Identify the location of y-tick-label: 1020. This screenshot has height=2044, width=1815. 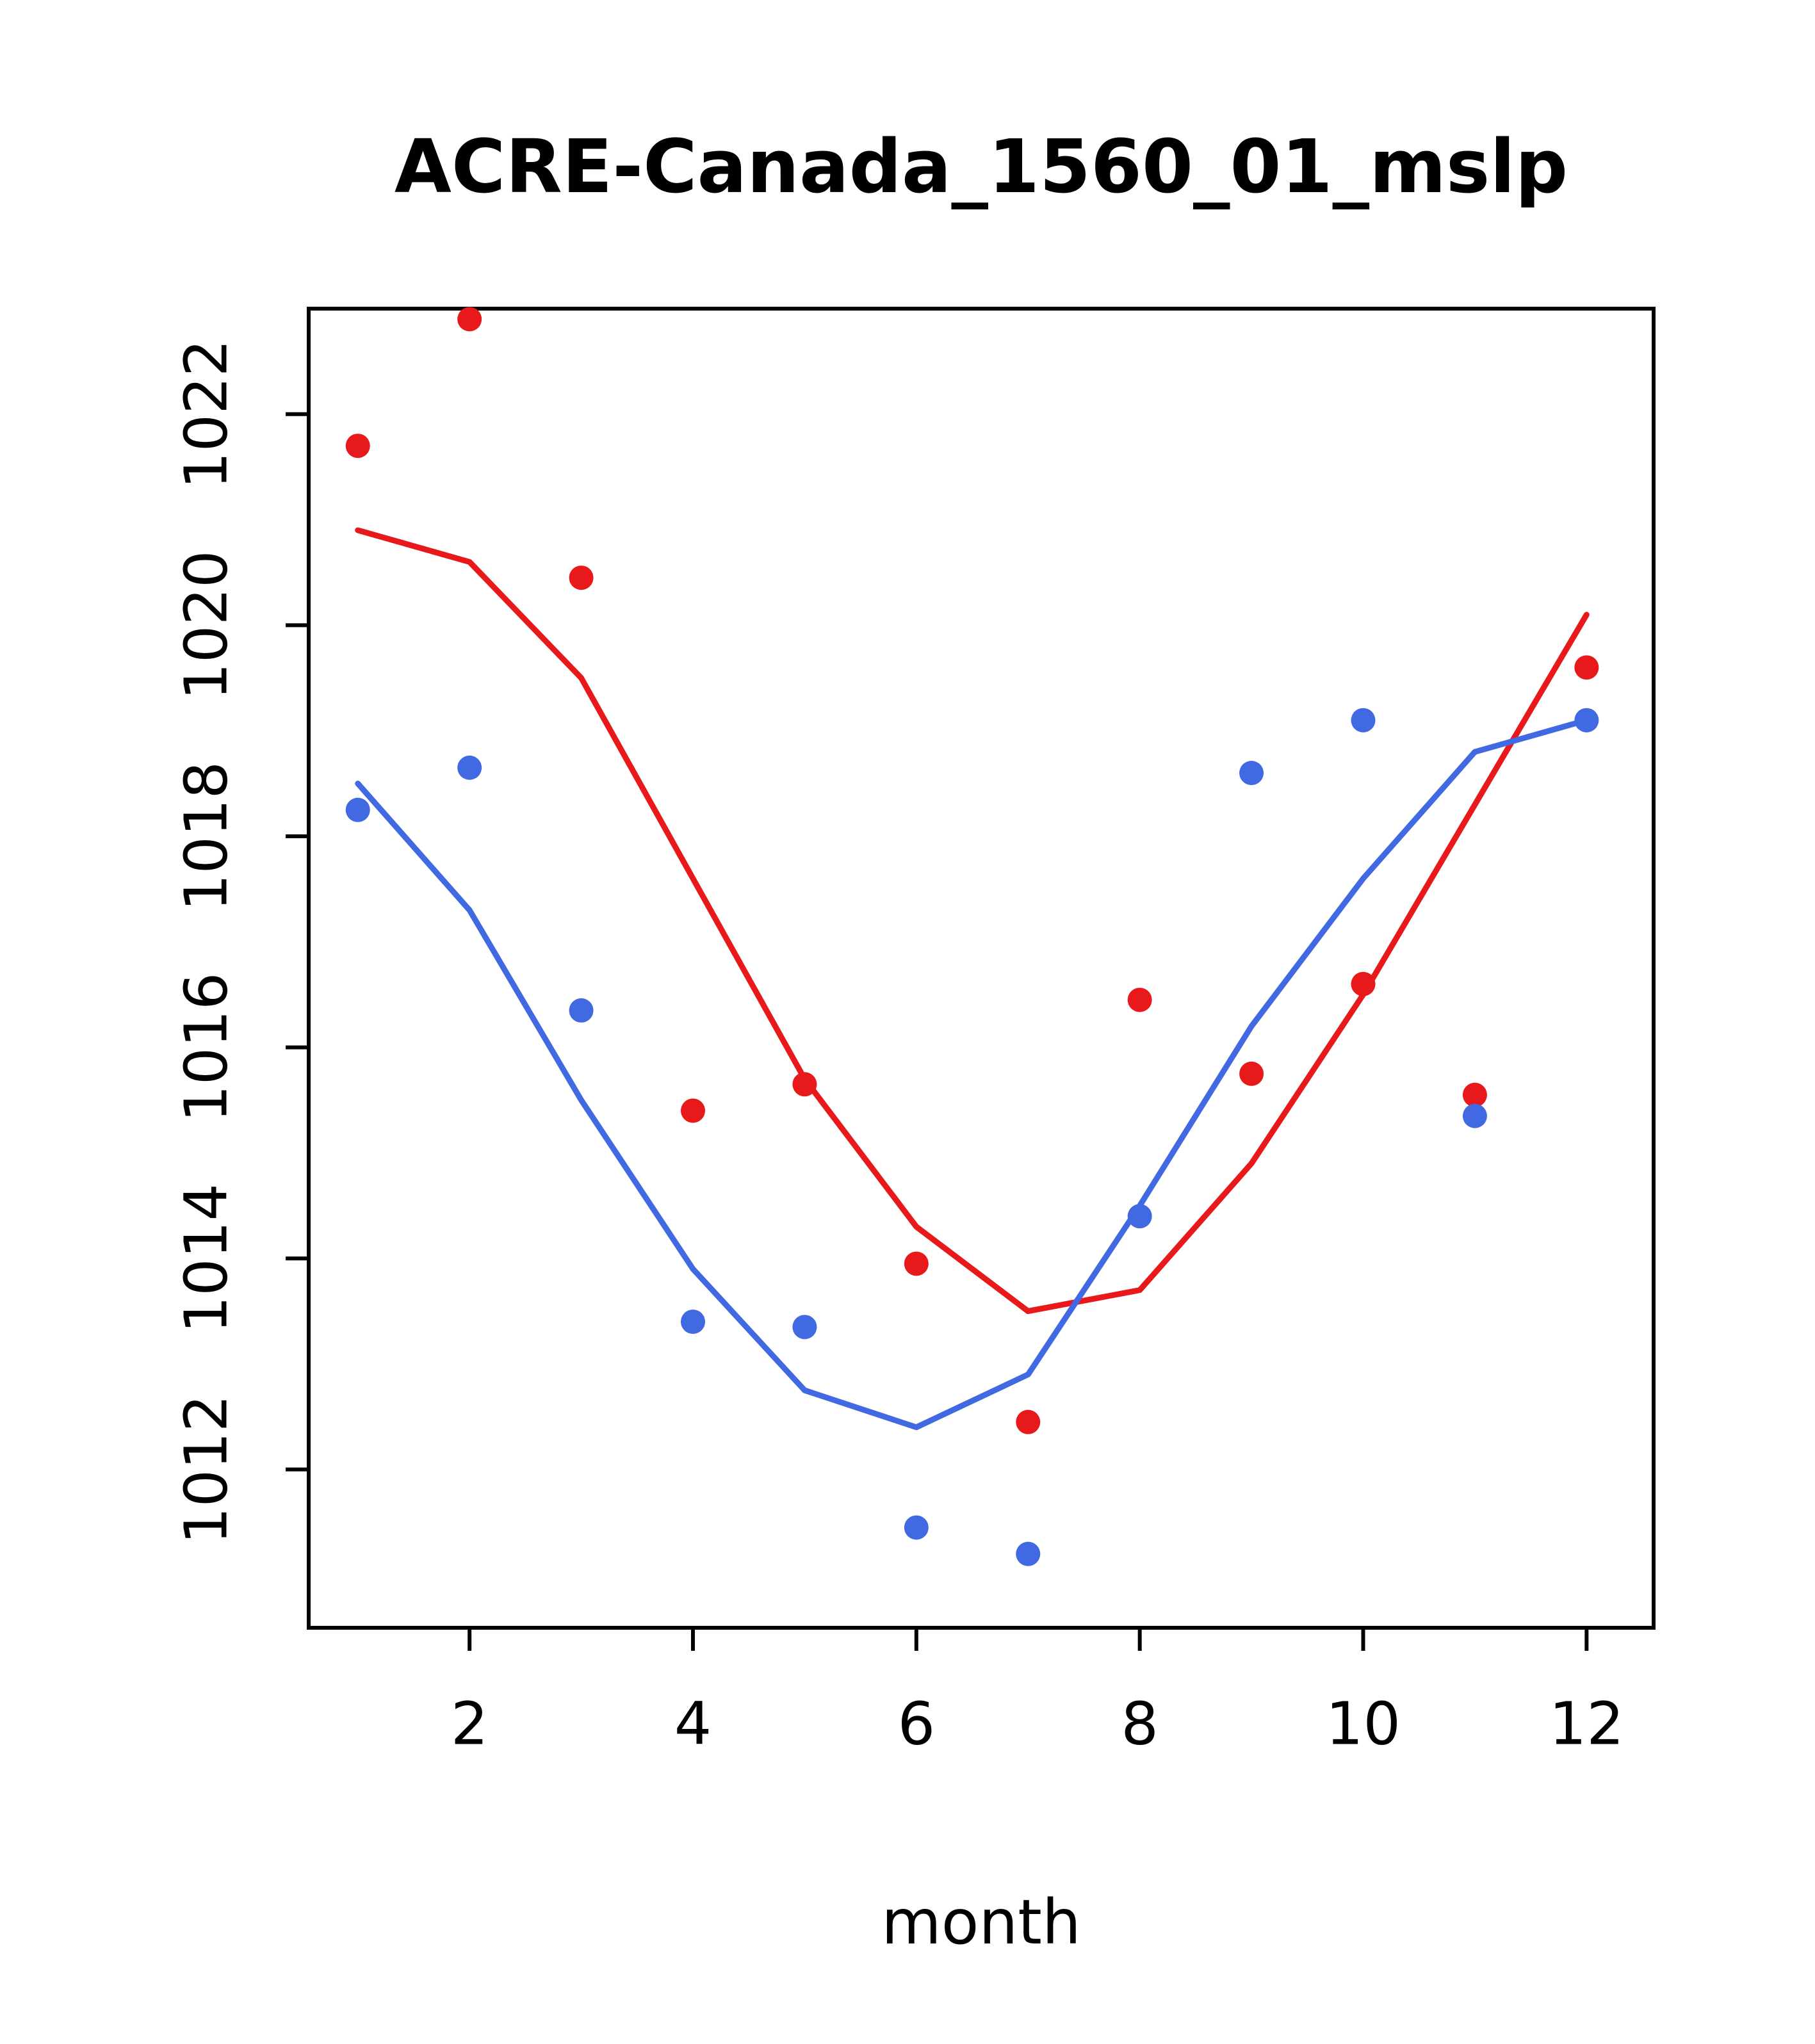
(206, 625).